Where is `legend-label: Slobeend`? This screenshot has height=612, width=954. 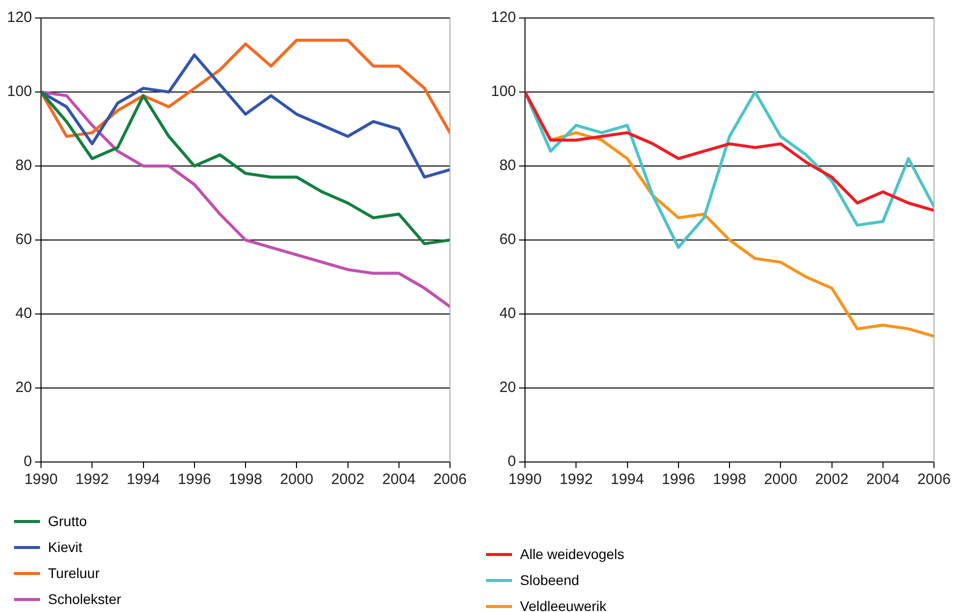
legend-label: Slobeend is located at coordinates (550, 580).